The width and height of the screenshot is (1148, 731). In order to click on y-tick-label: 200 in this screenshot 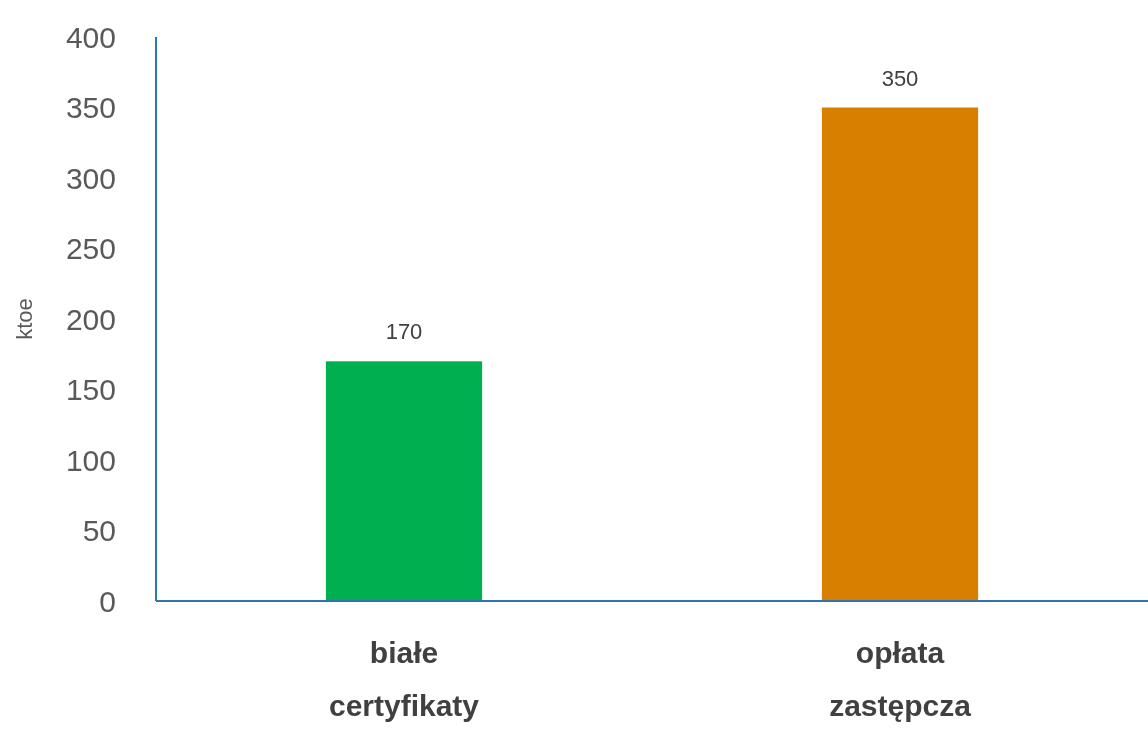, I will do `click(90, 319)`.